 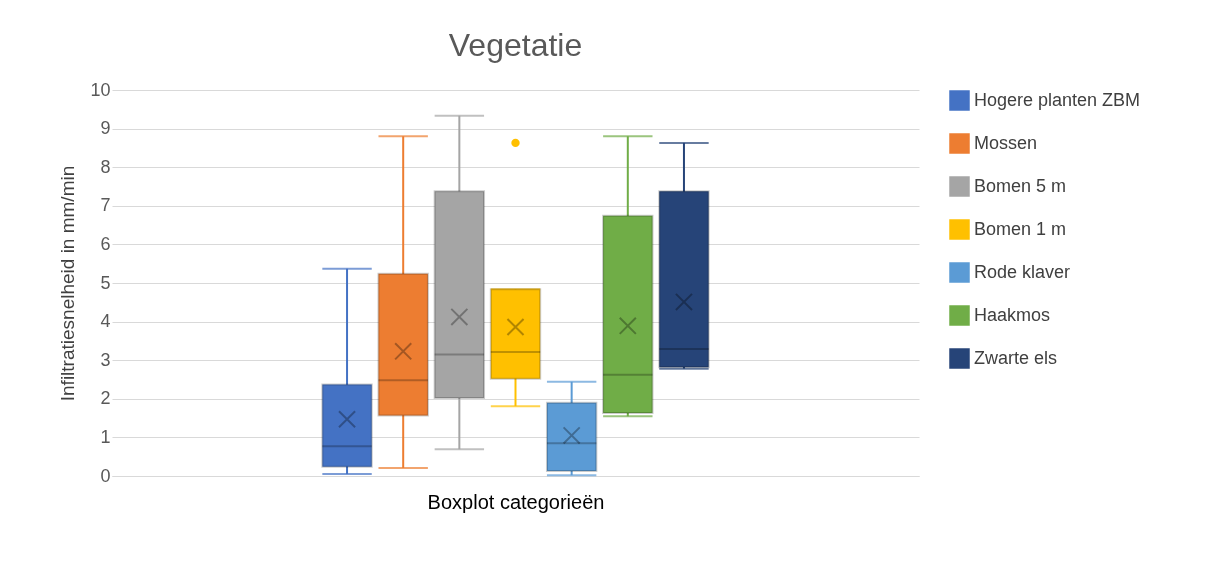 What do you see at coordinates (515, 45) in the screenshot?
I see `chart-title: Vegetatie` at bounding box center [515, 45].